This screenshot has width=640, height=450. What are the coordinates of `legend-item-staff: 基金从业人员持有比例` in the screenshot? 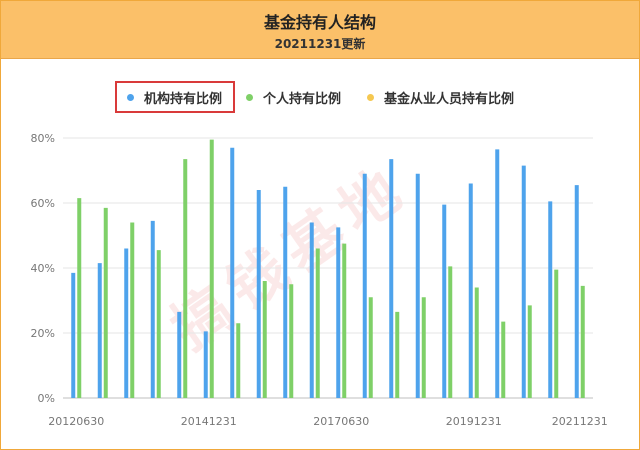 It's located at (440, 97).